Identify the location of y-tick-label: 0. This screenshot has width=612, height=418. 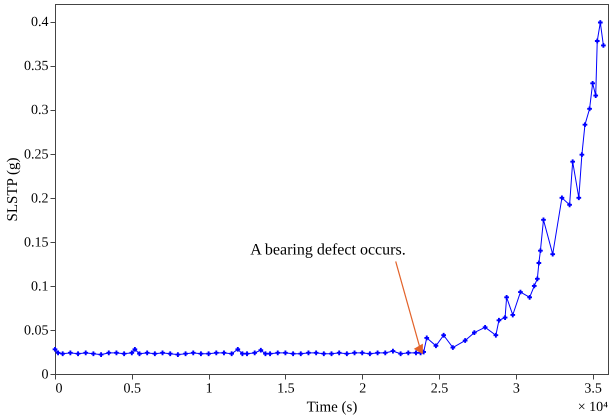
(45, 375).